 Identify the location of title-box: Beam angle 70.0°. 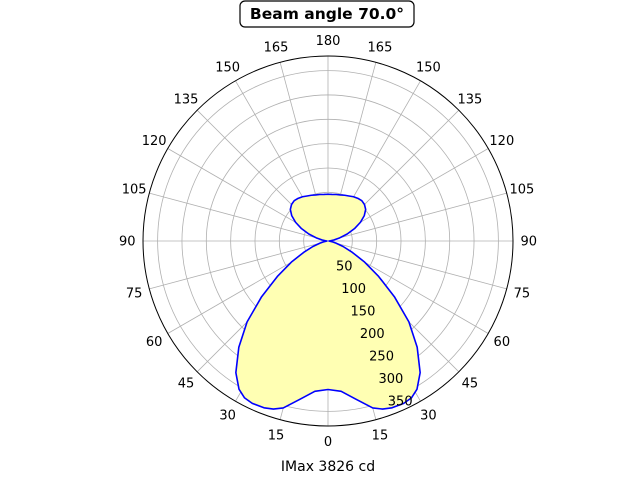
(327, 14).